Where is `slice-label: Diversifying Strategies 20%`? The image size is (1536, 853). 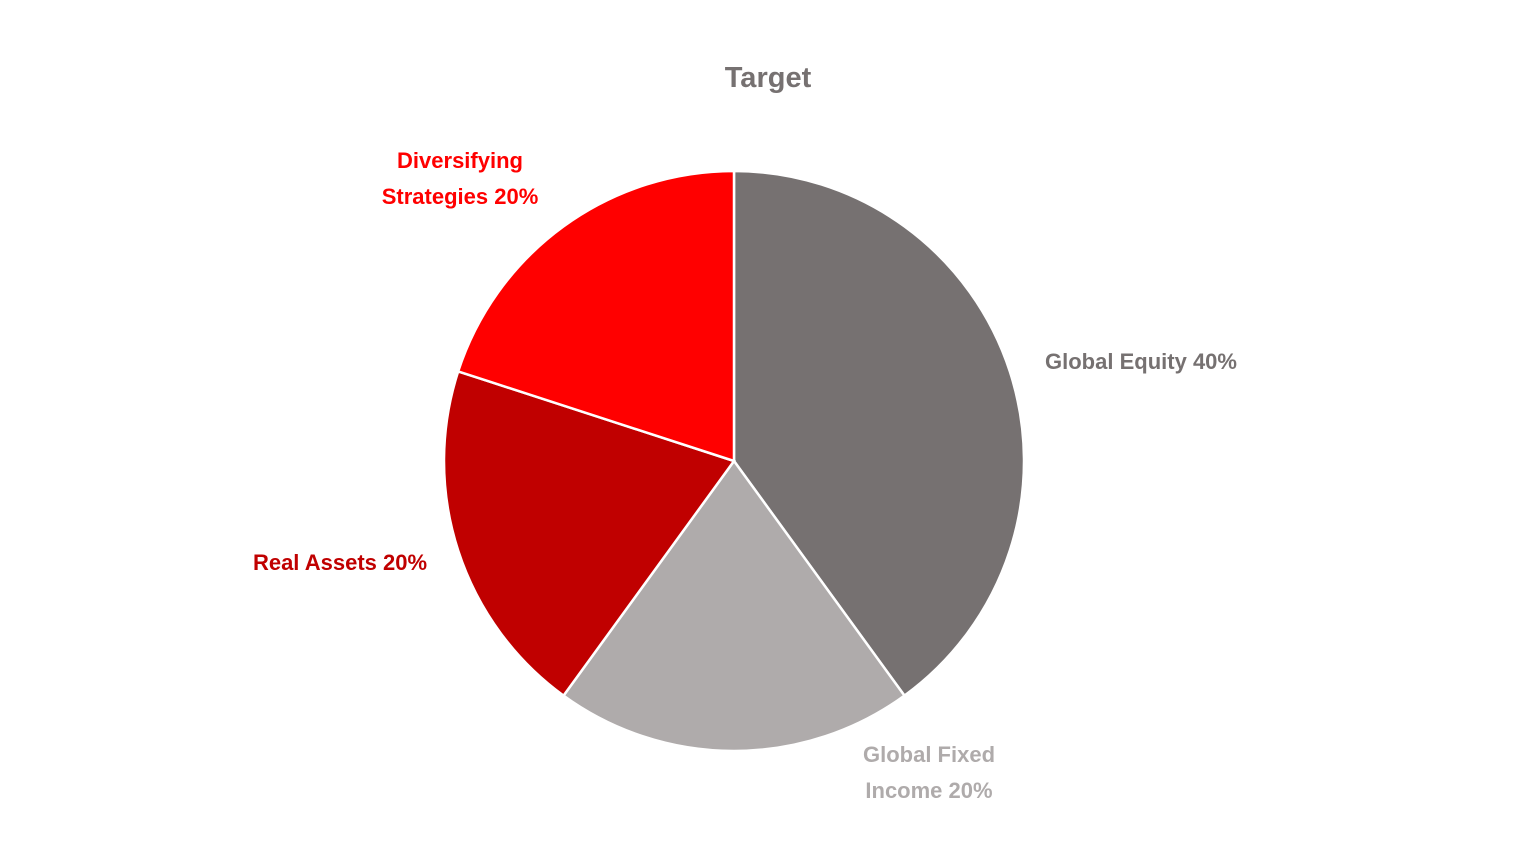 slice-label: Diversifying Strategies 20% is located at coordinates (460, 179).